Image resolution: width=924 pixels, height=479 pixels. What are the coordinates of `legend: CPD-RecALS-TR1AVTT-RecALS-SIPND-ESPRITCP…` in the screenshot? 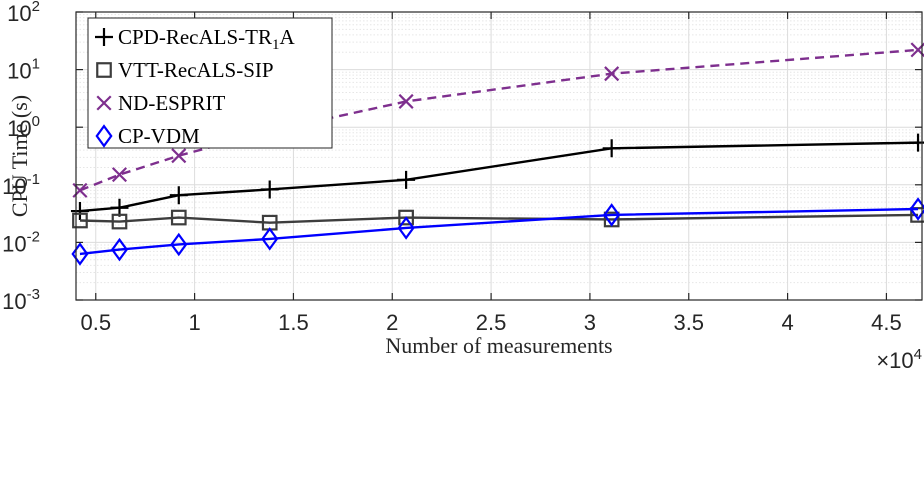 It's located at (210, 83).